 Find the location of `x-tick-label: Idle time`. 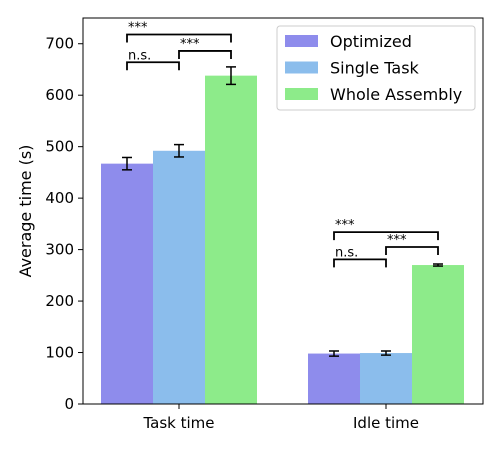

x-tick-label: Idle time is located at coordinates (386, 423).